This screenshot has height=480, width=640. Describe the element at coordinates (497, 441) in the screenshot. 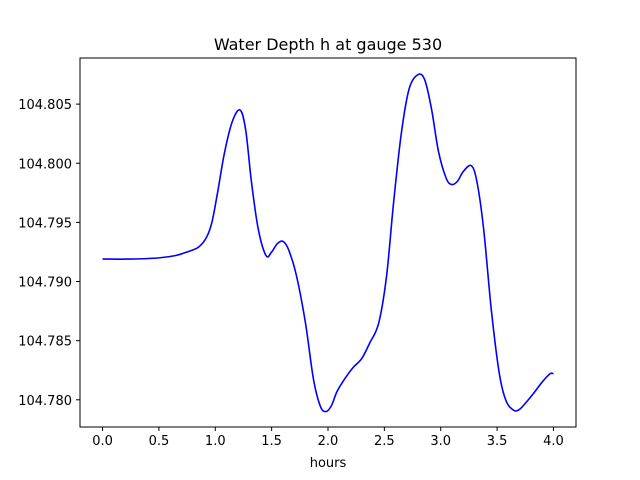

I see `x-tick-label: 3.5` at that location.